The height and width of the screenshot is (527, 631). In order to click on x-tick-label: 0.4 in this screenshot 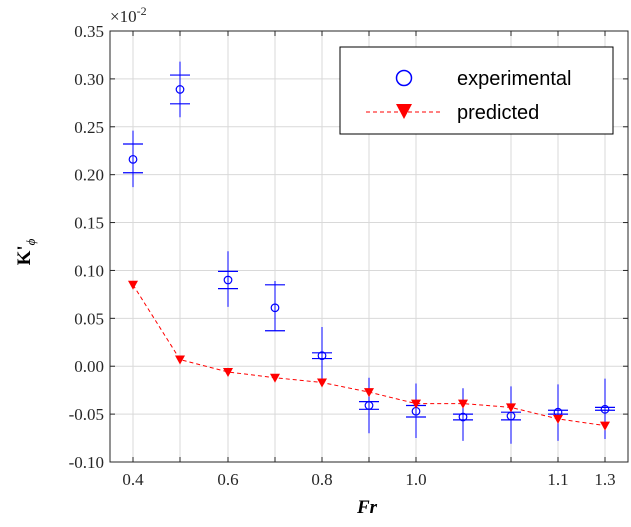, I will do `click(133, 479)`.